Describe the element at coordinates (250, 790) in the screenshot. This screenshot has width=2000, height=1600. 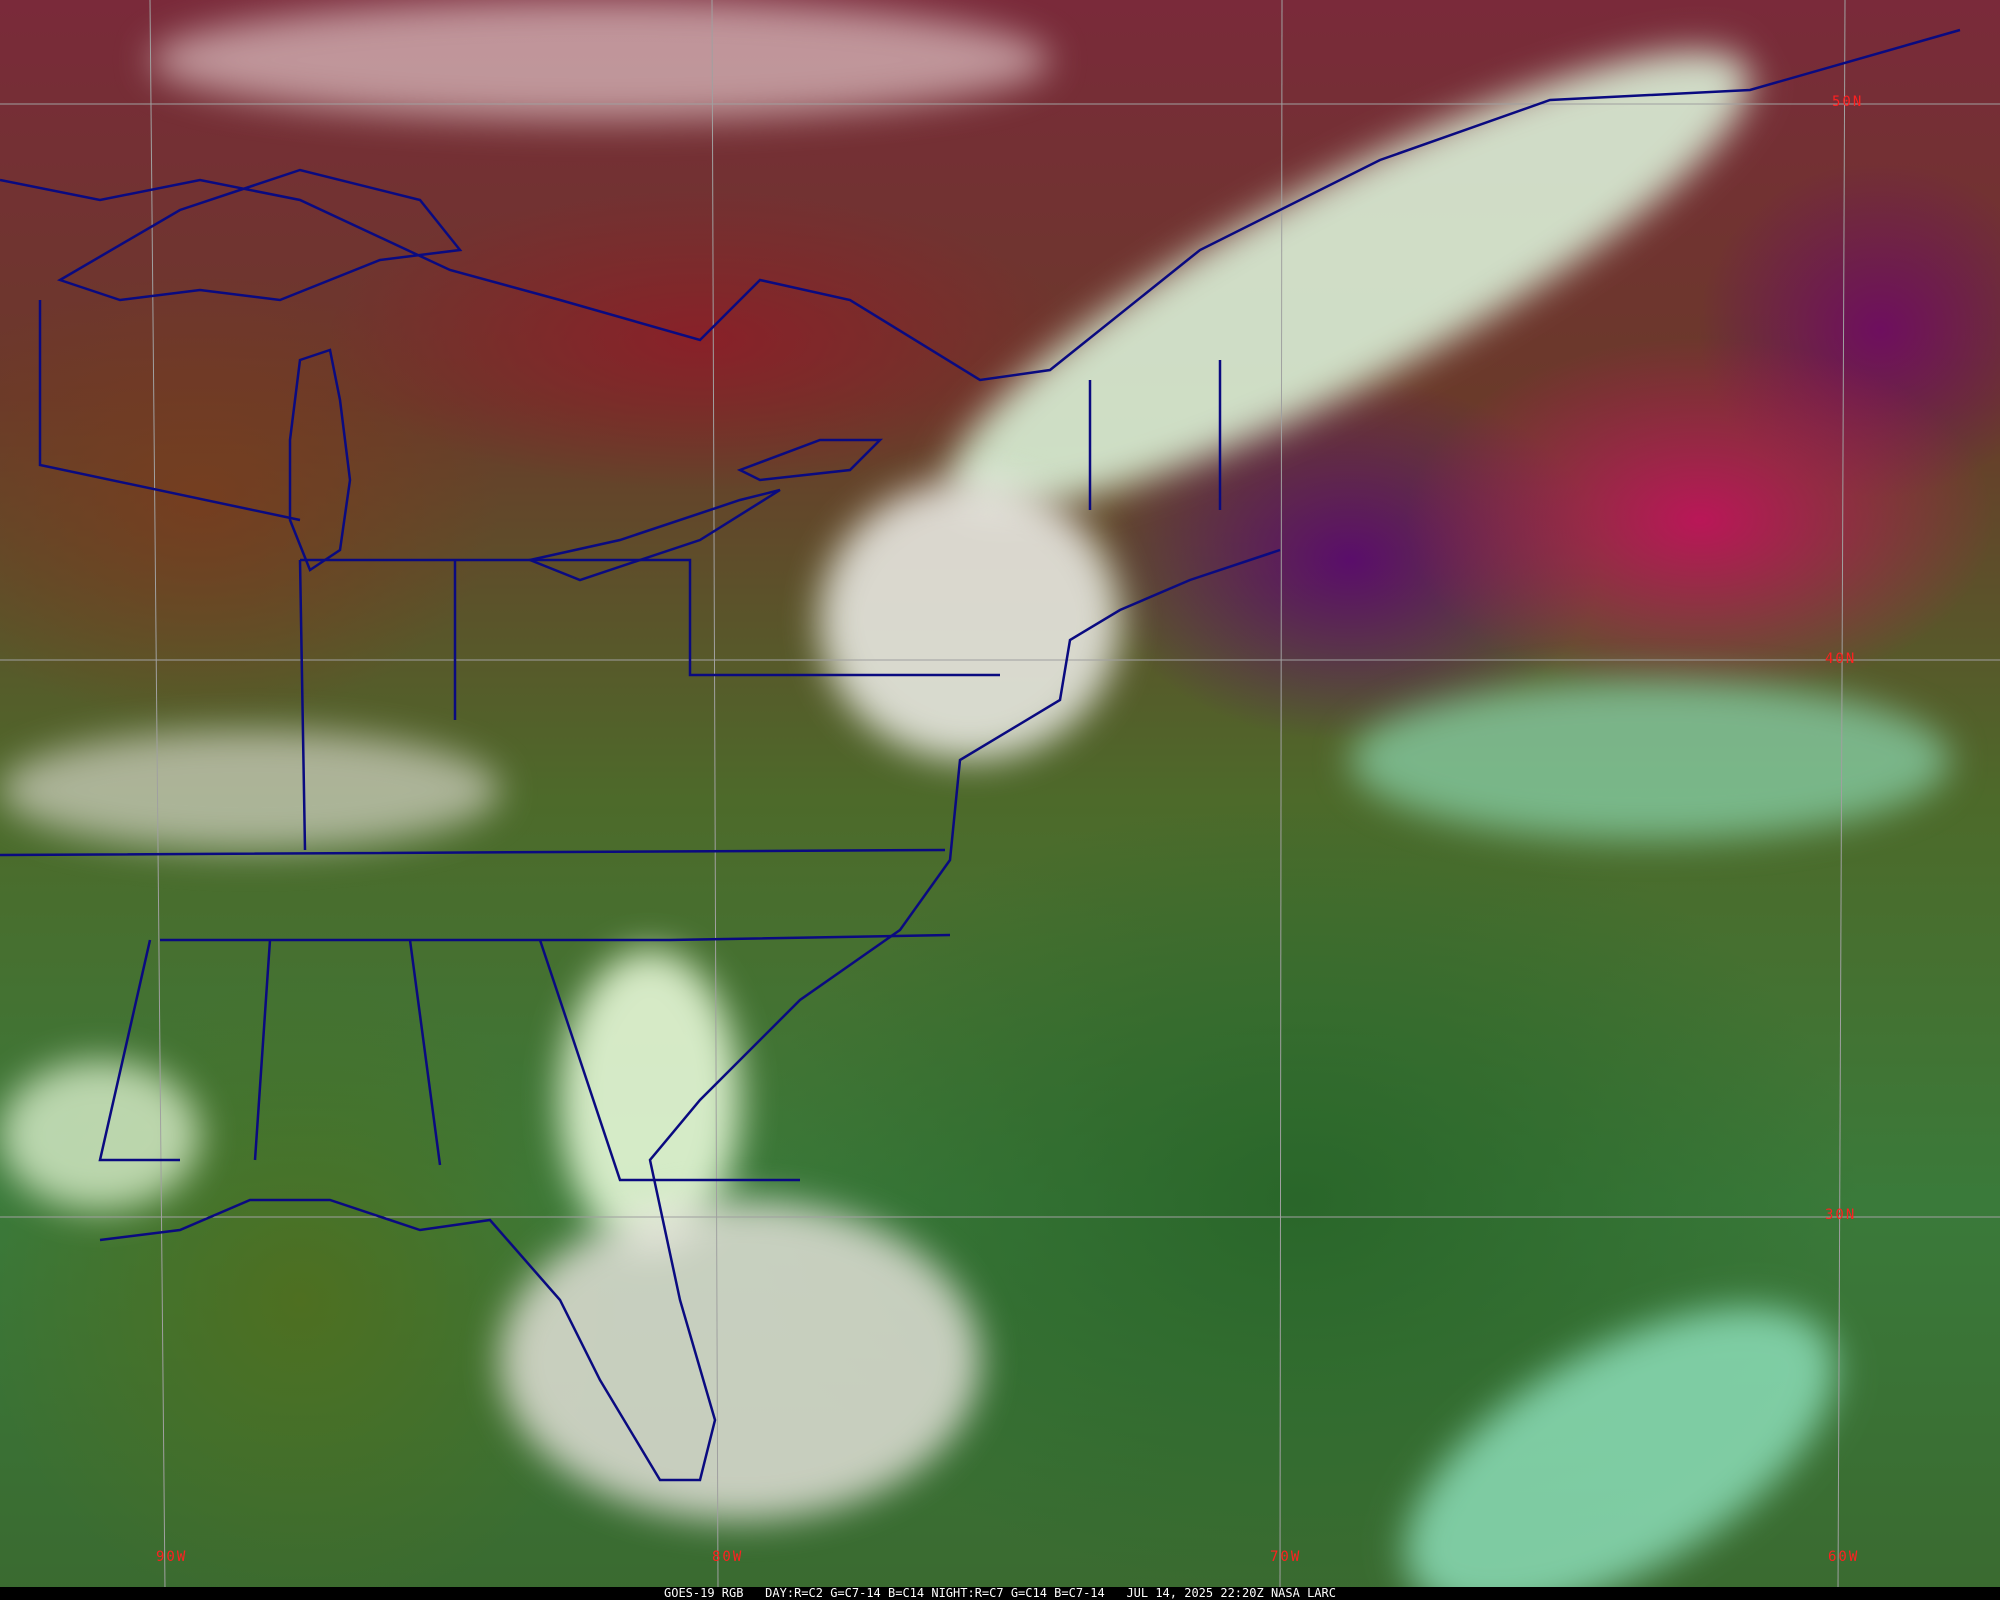
I see `cloud-midwest` at that location.